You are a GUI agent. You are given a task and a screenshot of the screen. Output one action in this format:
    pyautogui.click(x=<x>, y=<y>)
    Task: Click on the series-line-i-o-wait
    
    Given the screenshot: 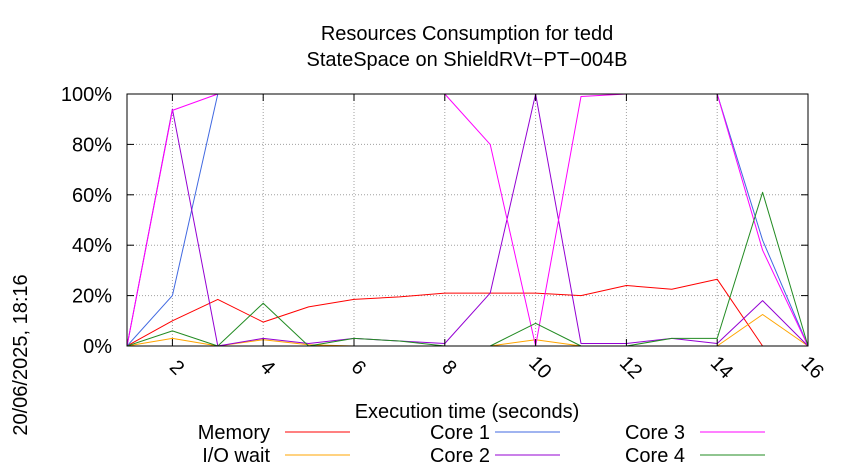 What is the action you would take?
    pyautogui.click(x=467, y=330)
    